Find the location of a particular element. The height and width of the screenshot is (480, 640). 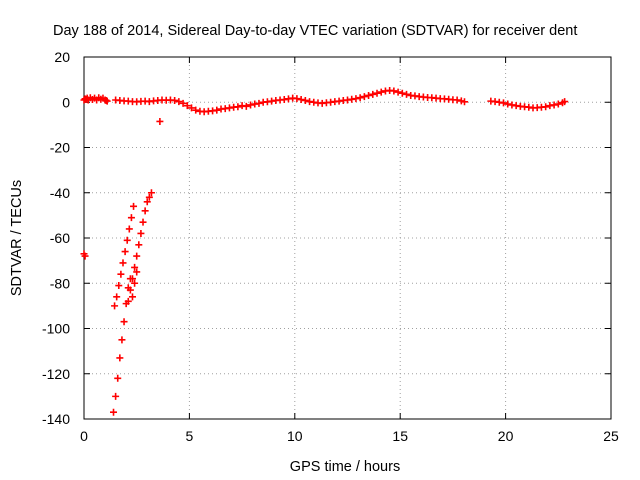

x-tick-label: 25 is located at coordinates (611, 436).